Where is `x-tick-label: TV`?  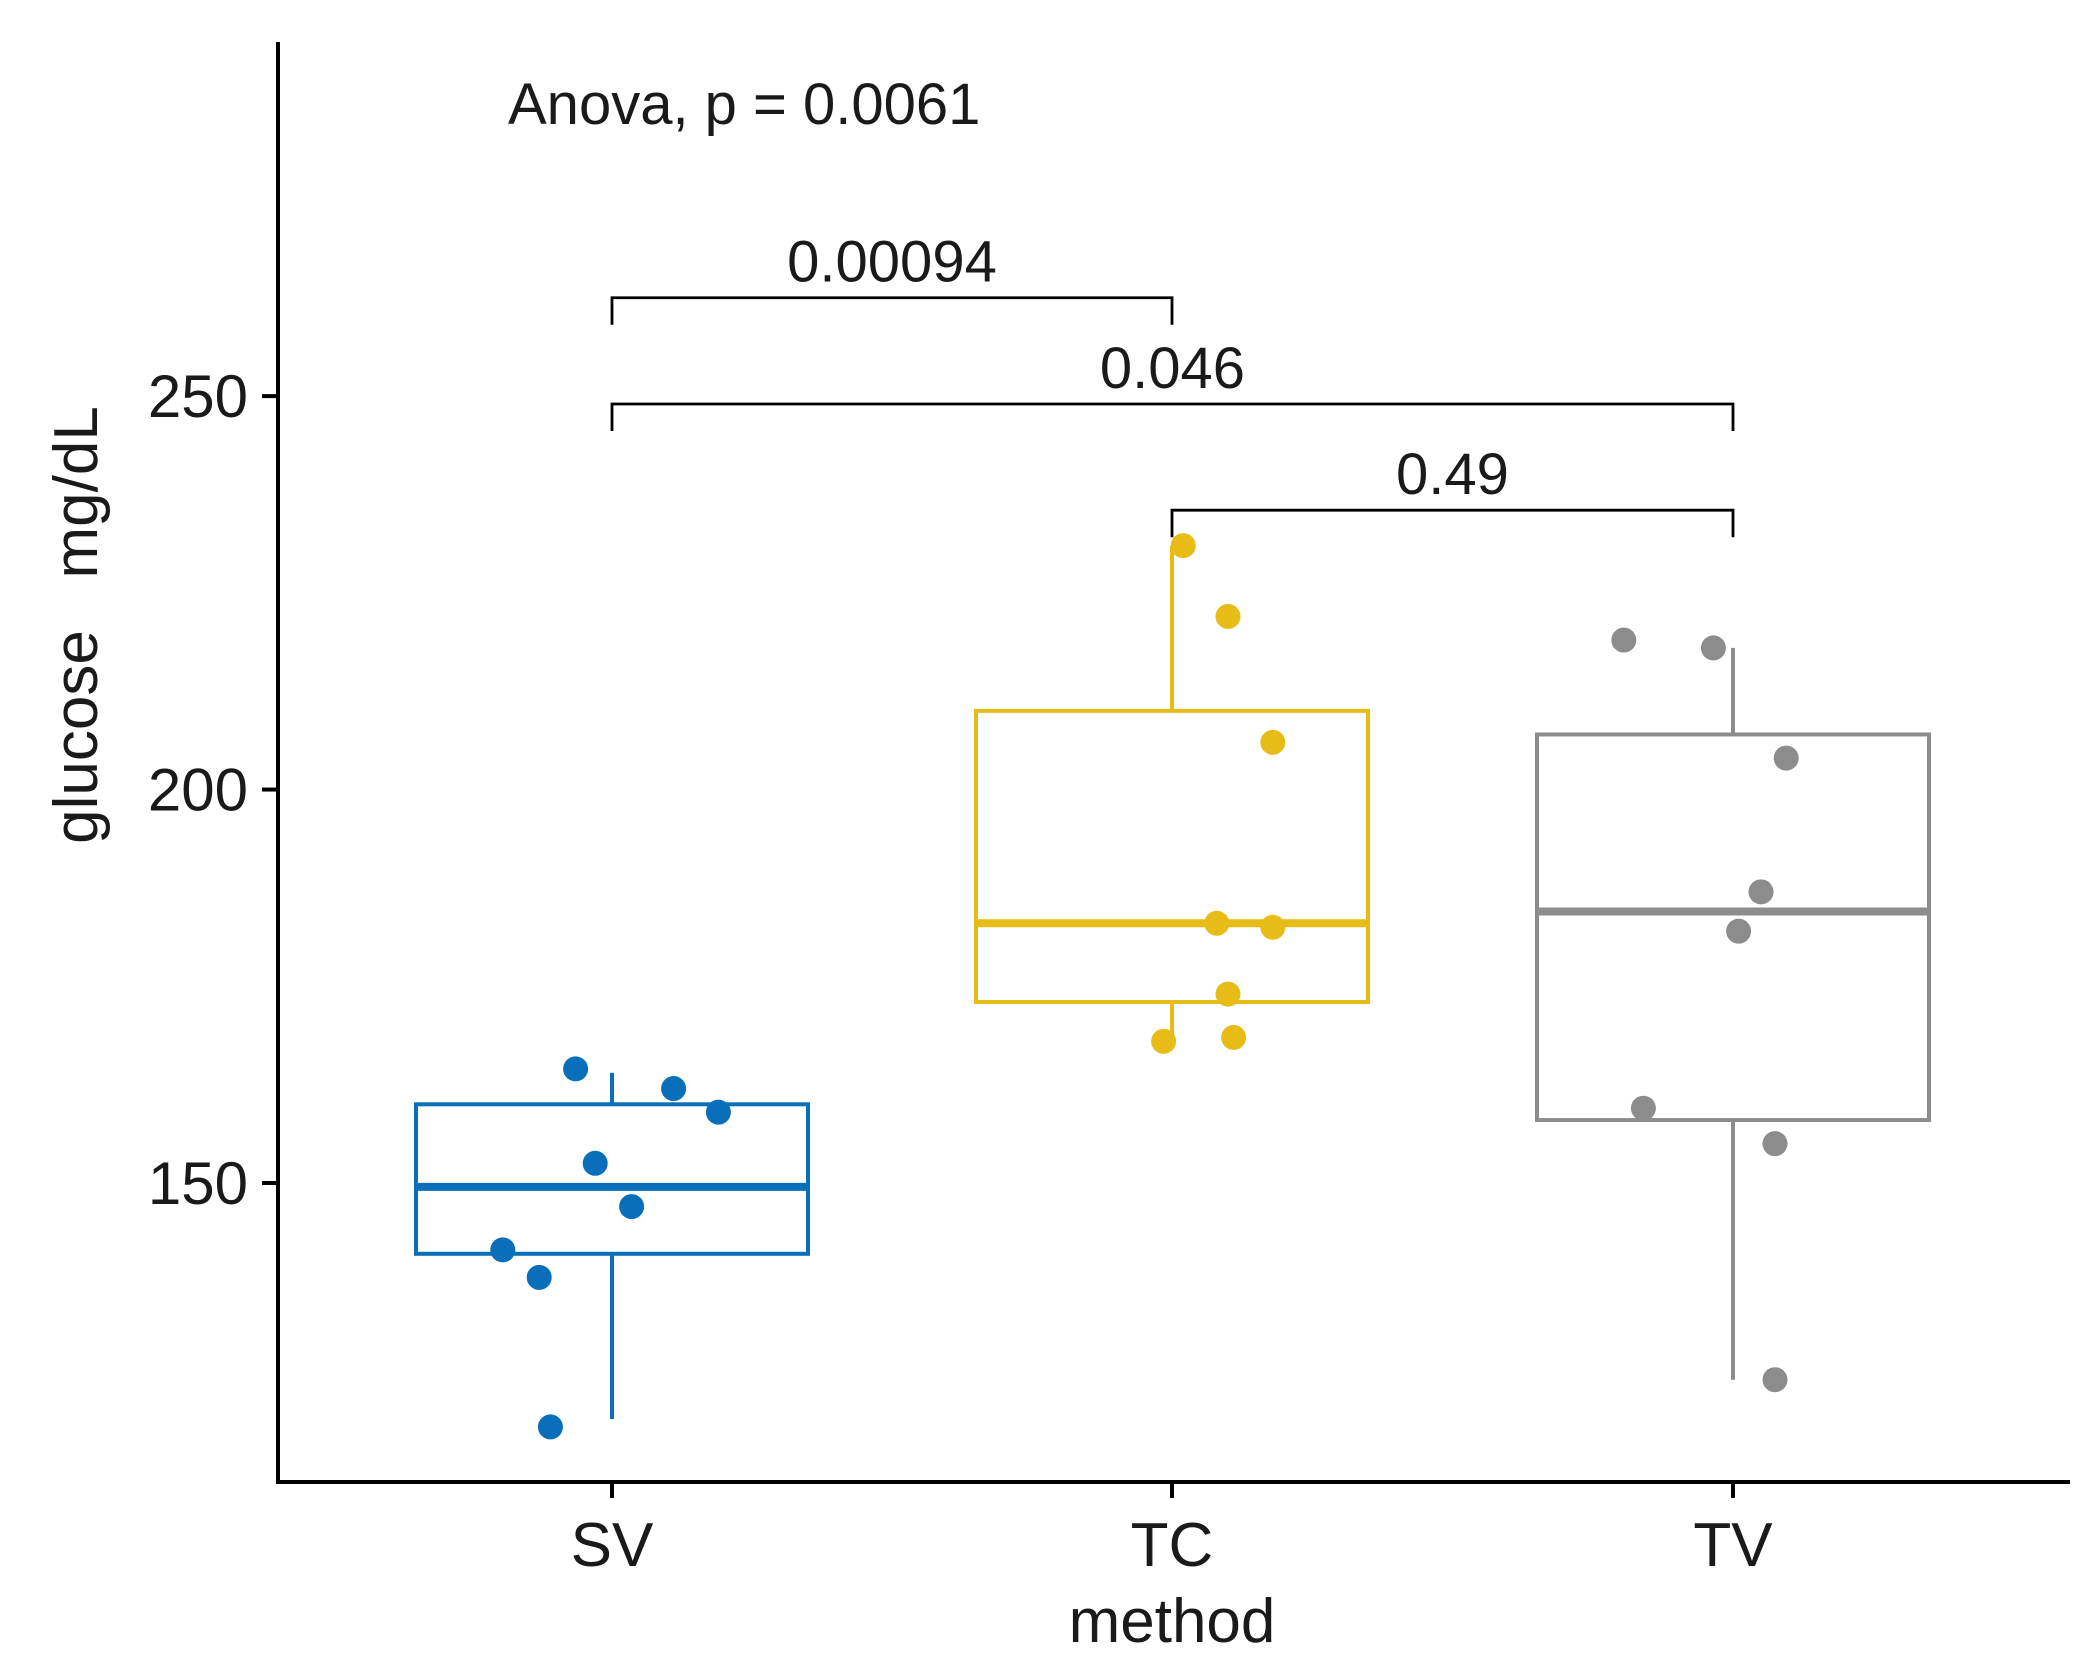
x-tick-label: TV is located at coordinates (1733, 1545).